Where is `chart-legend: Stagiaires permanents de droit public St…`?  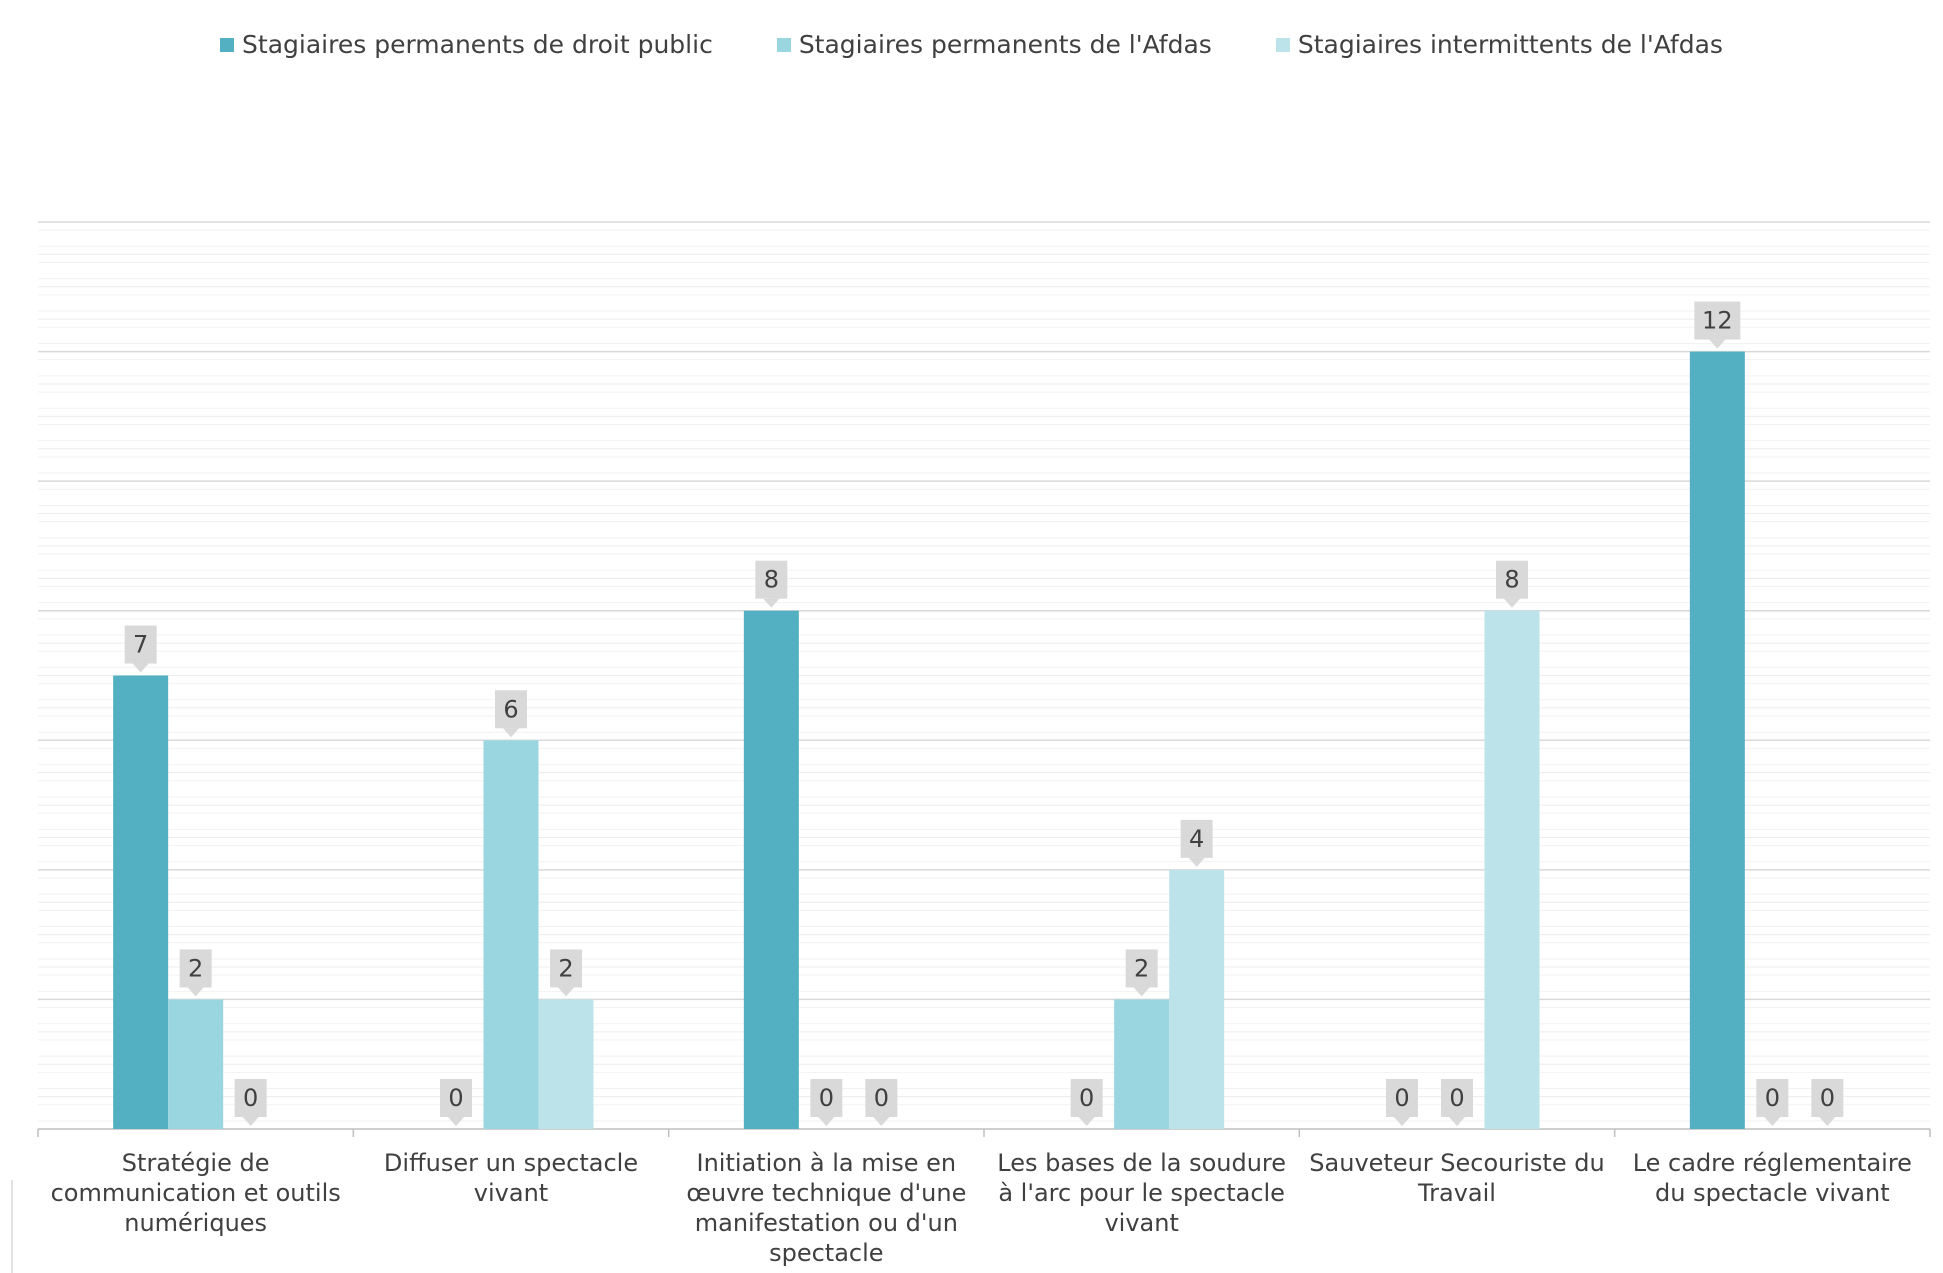 chart-legend: Stagiaires permanents de droit public St… is located at coordinates (971, 44).